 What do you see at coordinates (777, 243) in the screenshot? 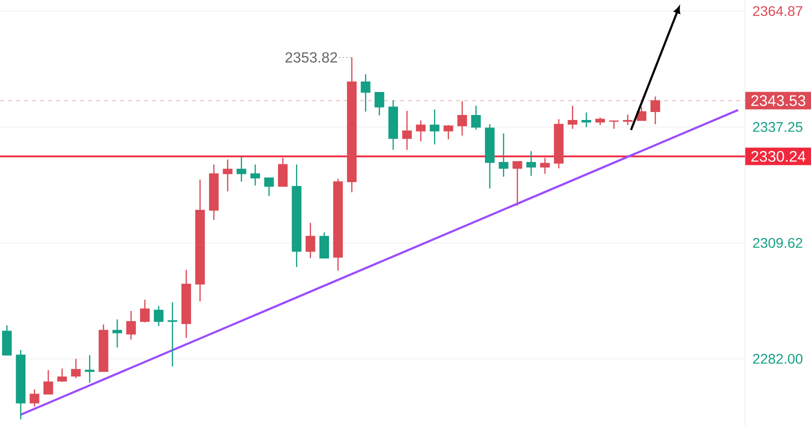
I see `y-tick-label: 2309.62` at bounding box center [777, 243].